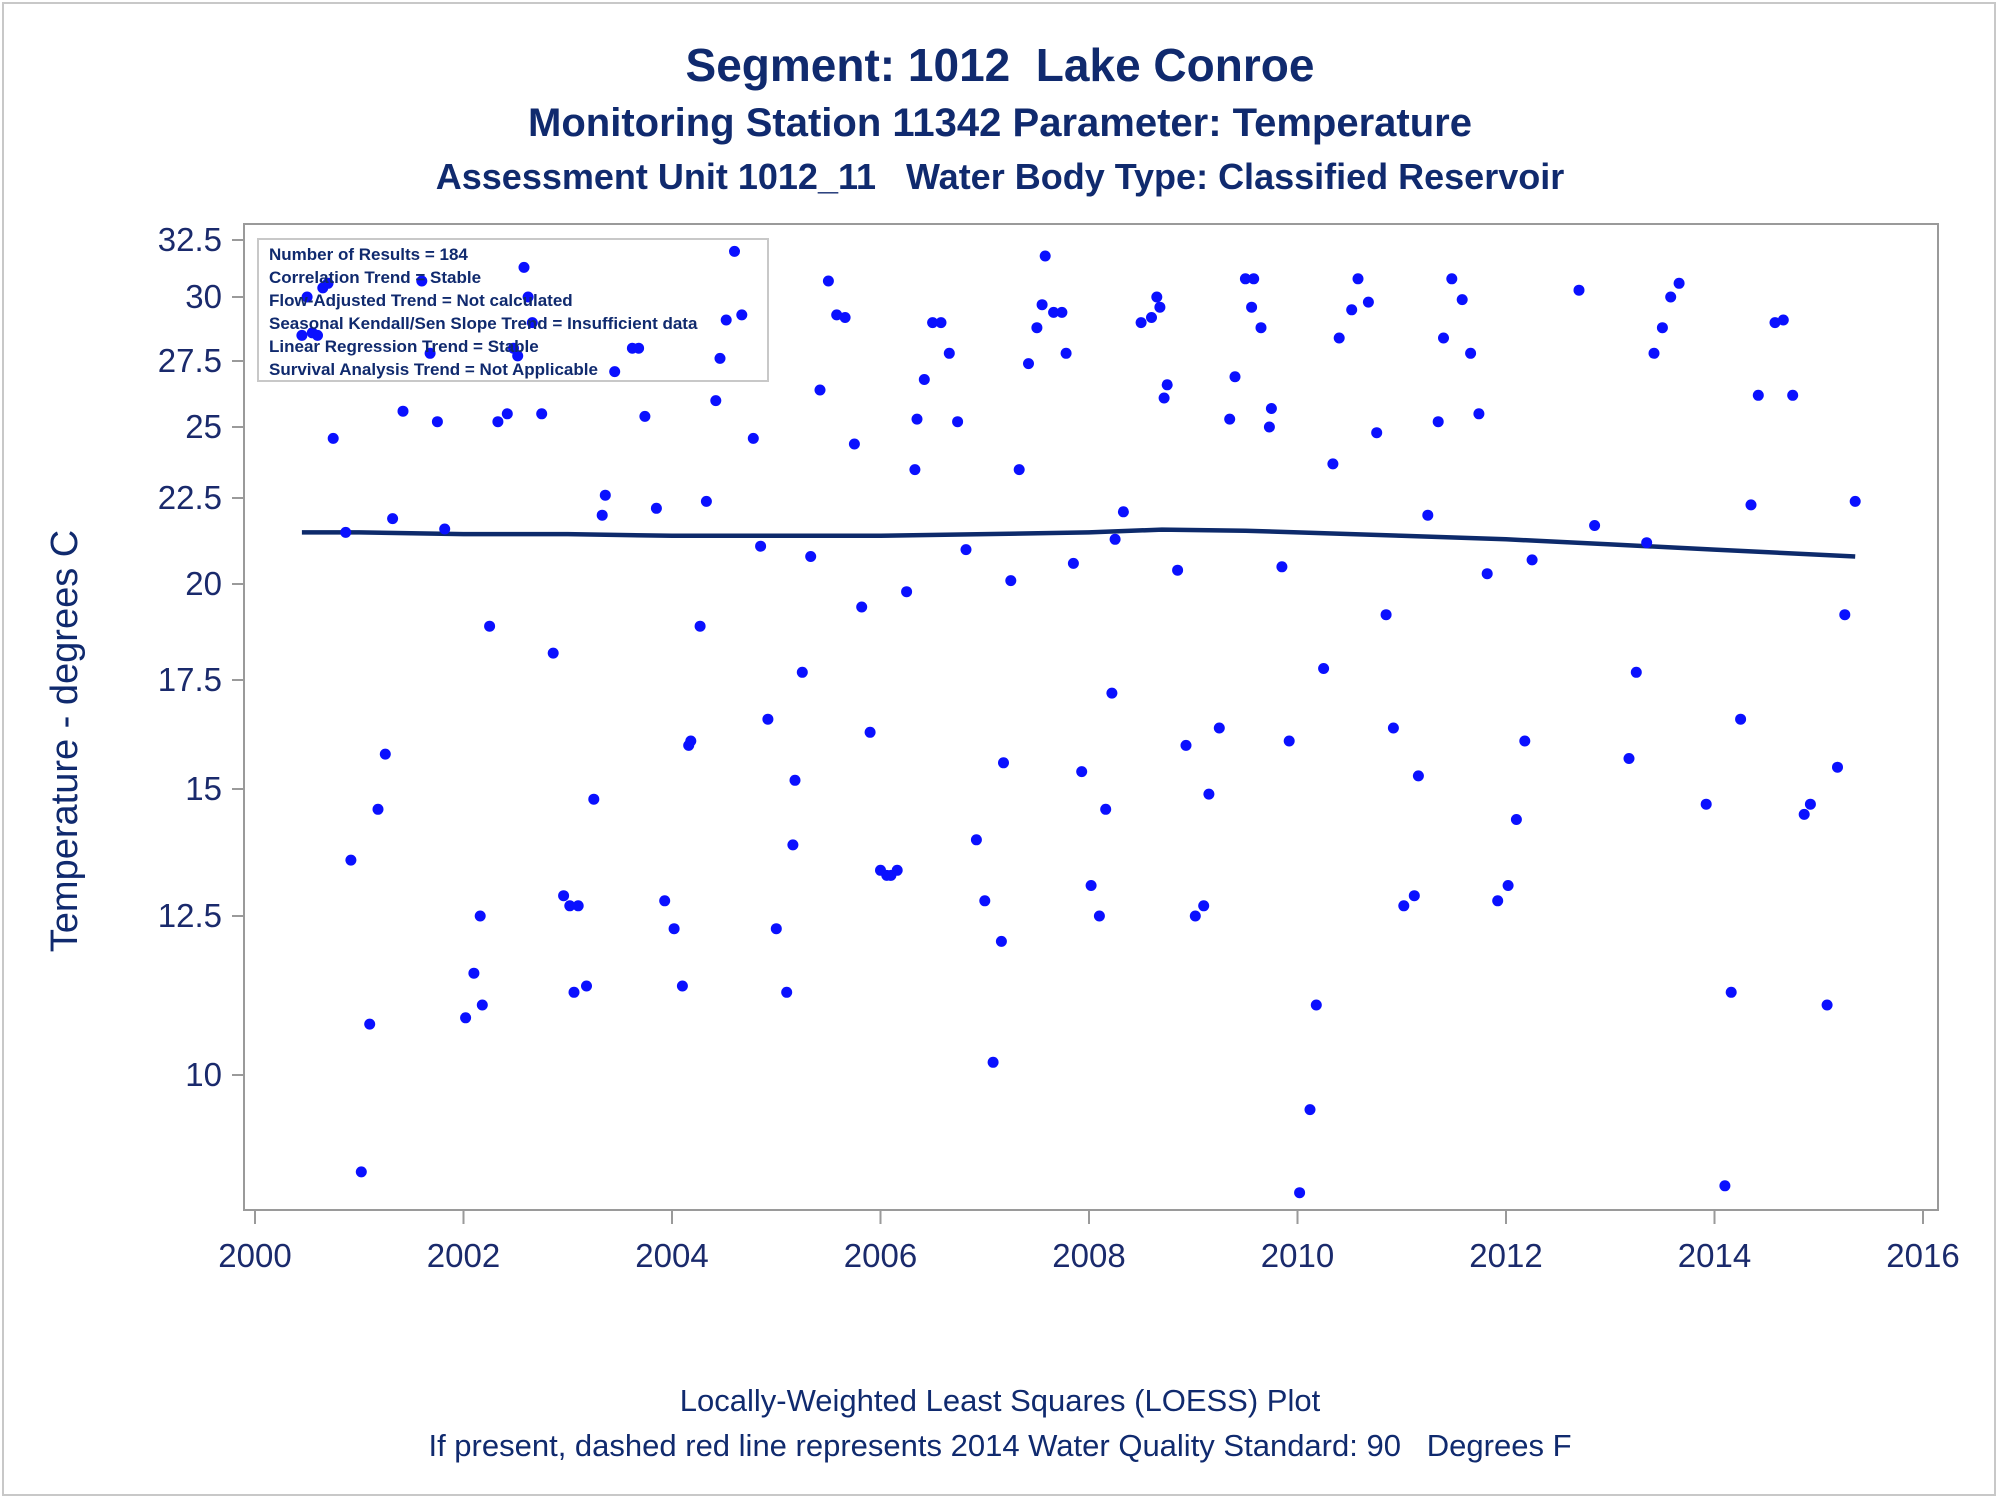  I want to click on y-tick-label: 32.5, so click(190, 239).